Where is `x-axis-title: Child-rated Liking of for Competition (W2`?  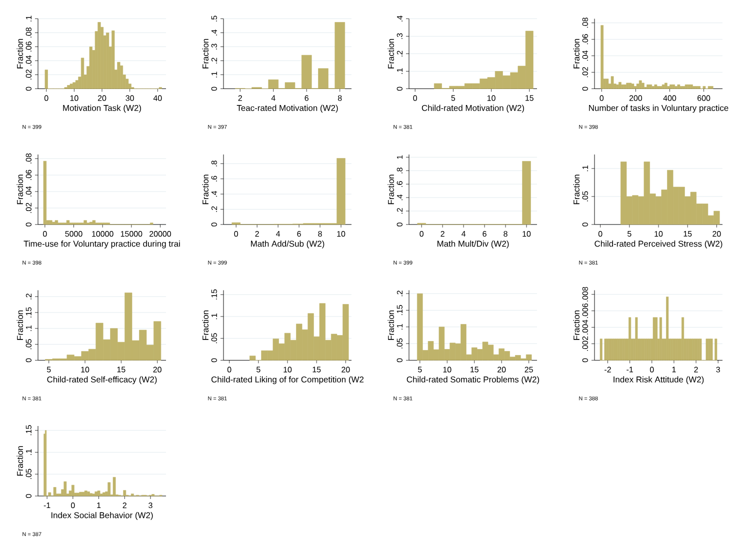 x-axis-title: Child-rated Liking of for Competition (W2 is located at coordinates (287, 380).